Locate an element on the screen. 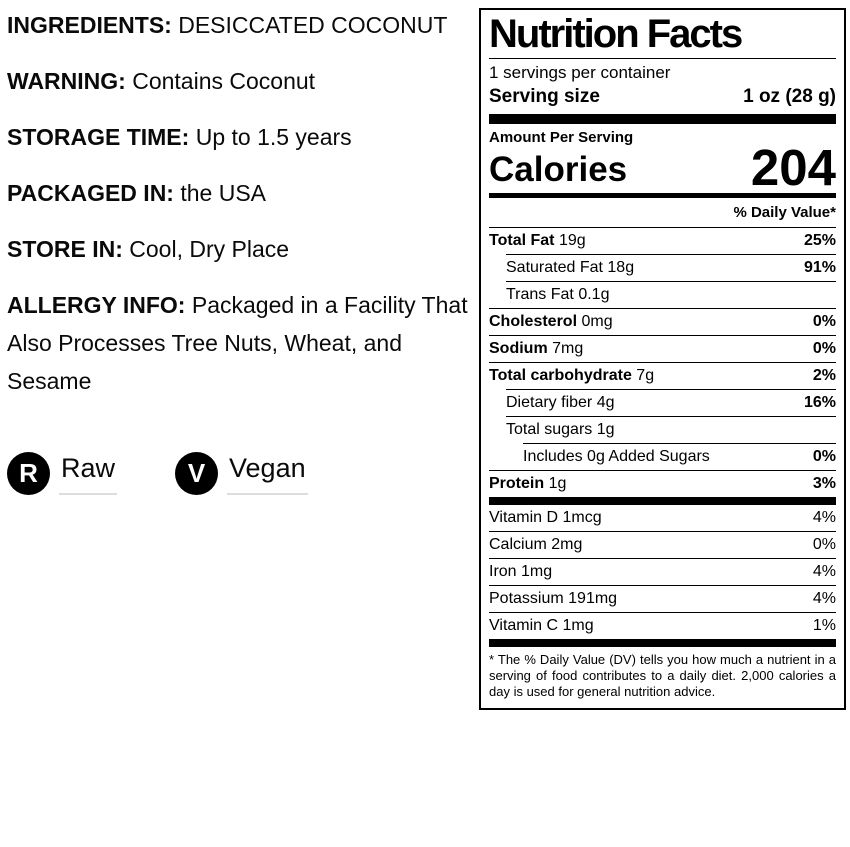 This screenshot has width=850, height=847. vitamin-row-vitamin-d: Vitamin D 1mcg 4% is located at coordinates (662, 518).